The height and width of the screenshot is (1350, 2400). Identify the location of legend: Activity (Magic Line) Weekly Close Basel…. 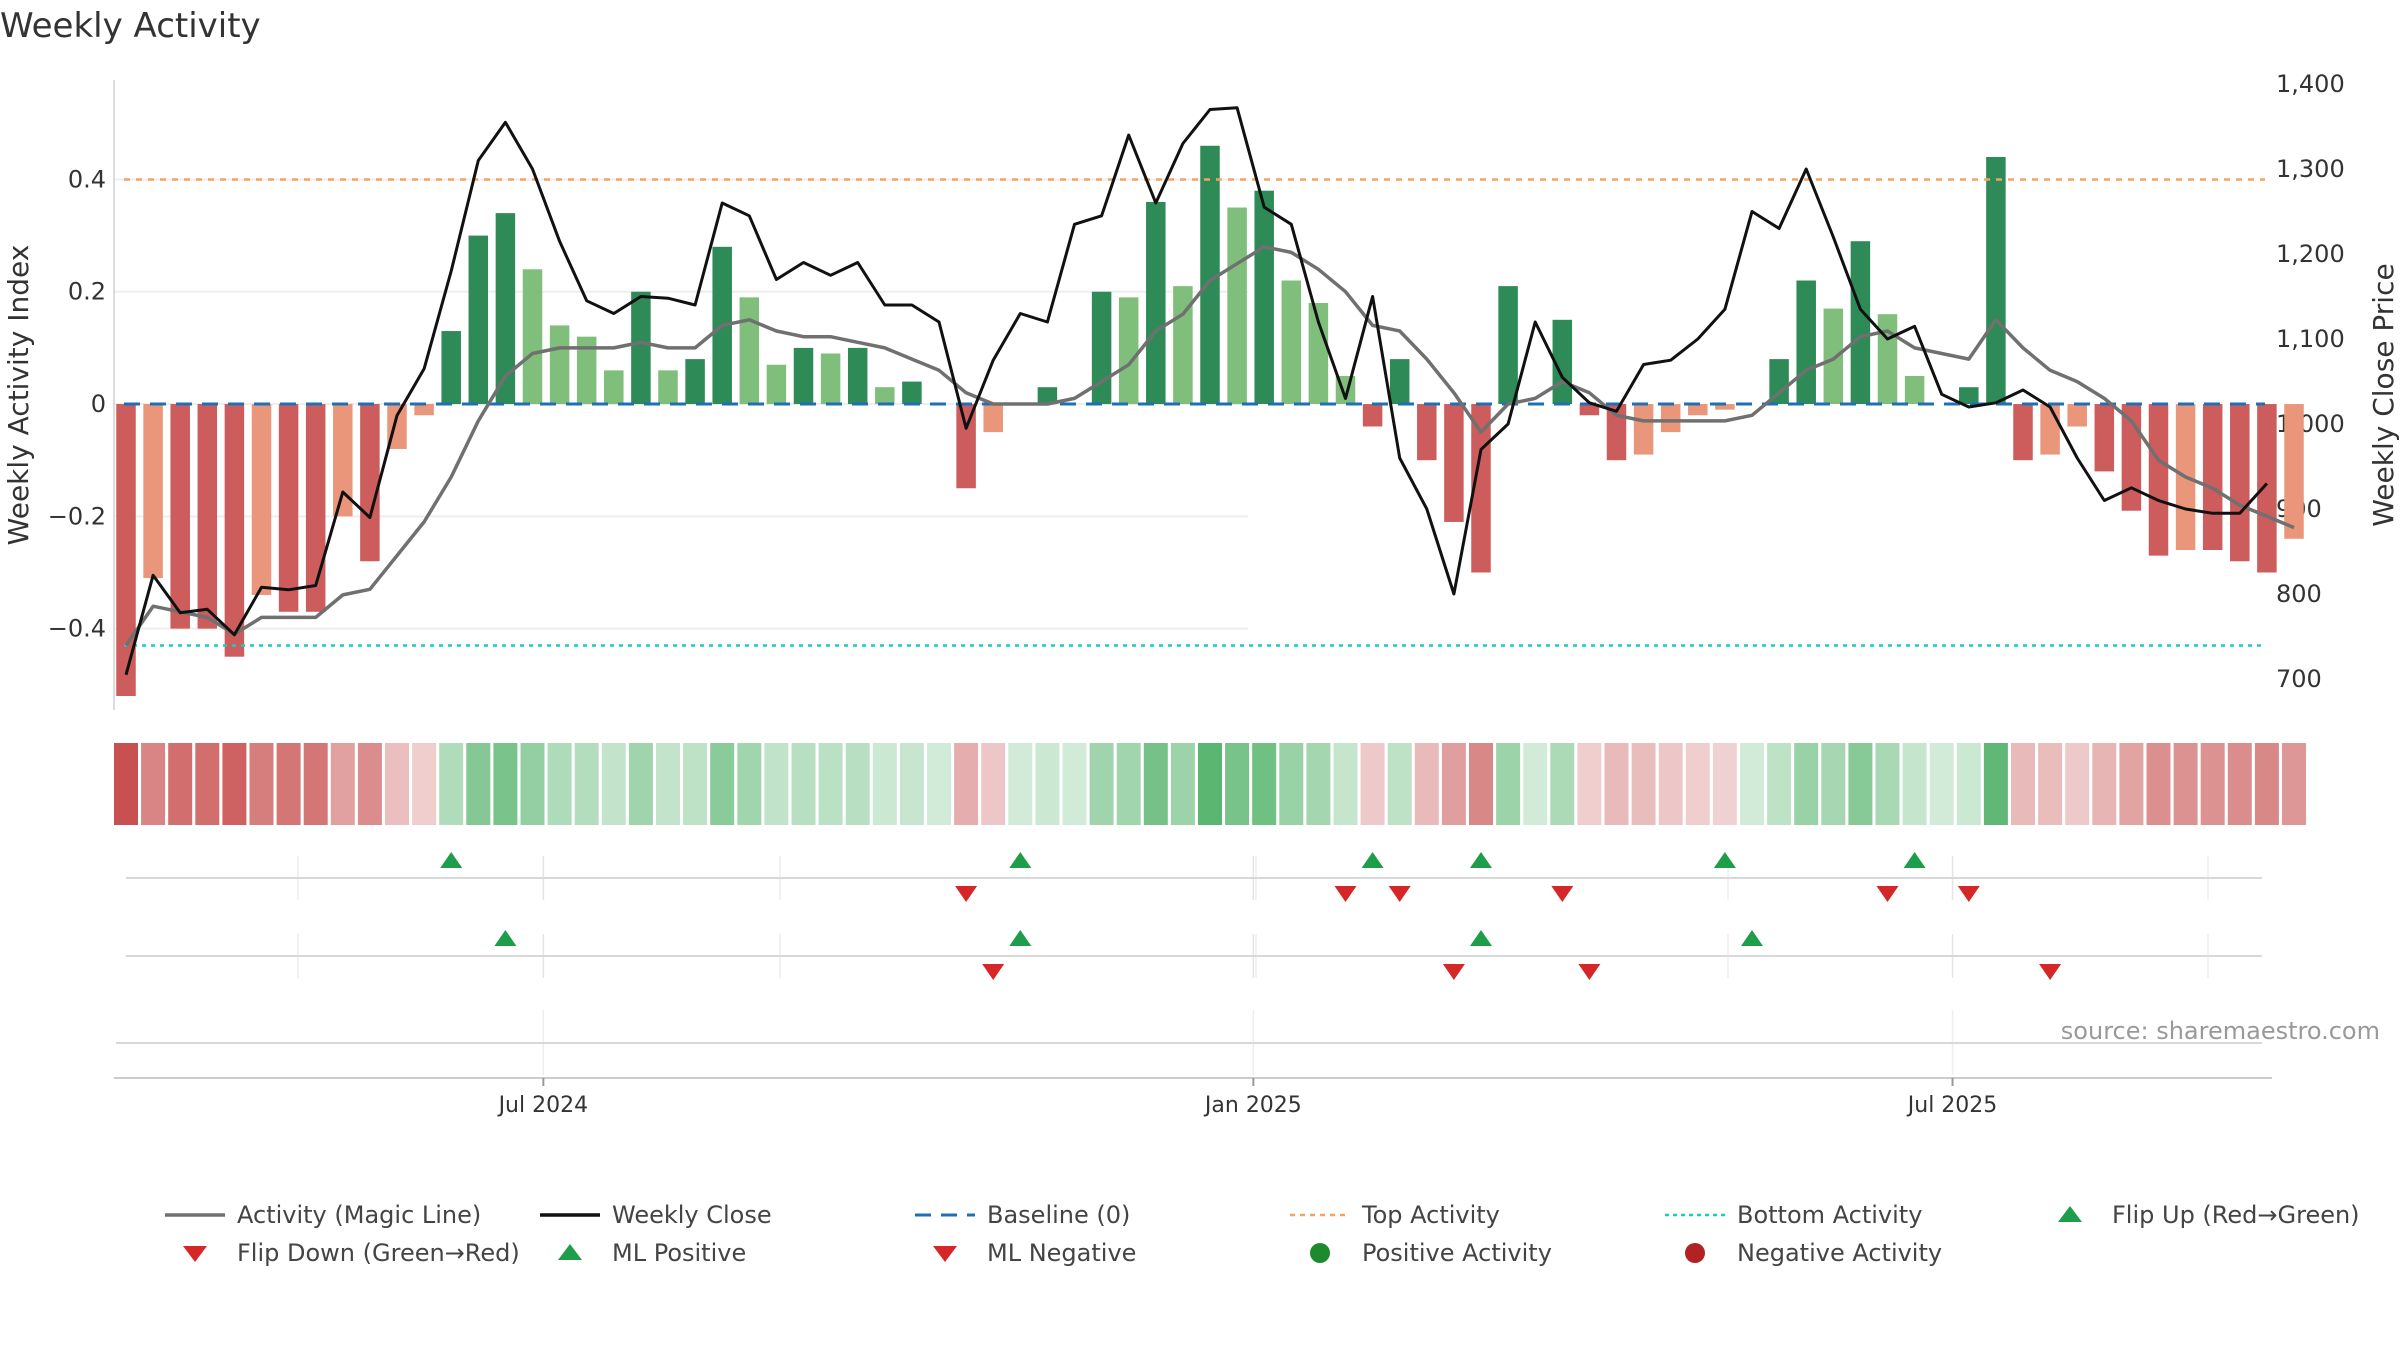
(1265, 1240).